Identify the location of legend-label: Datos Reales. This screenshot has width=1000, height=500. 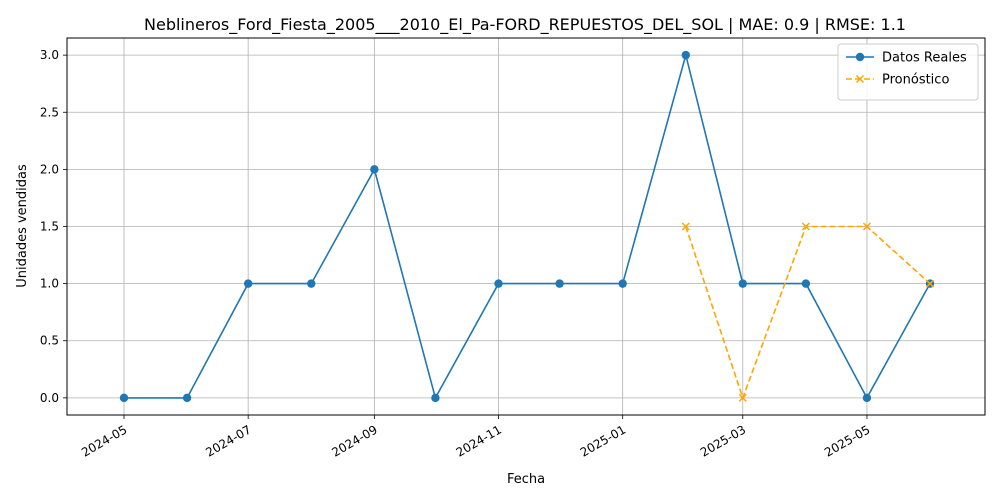
(924, 58).